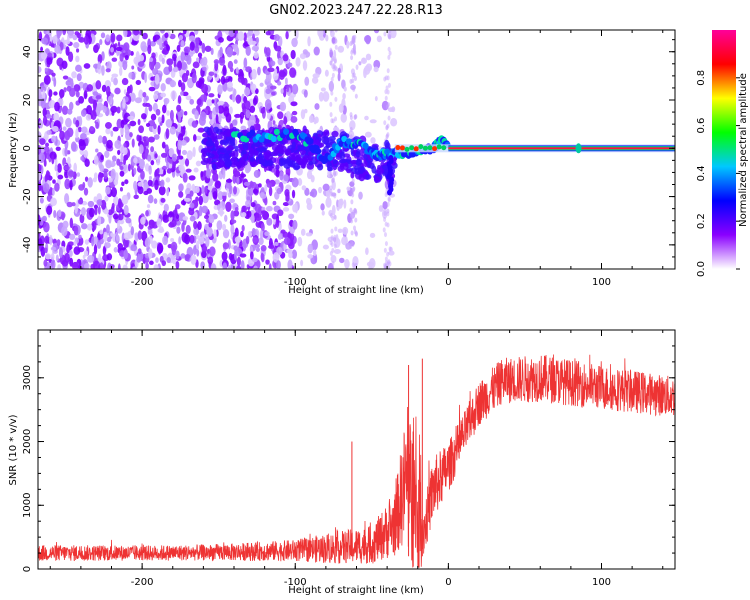  What do you see at coordinates (601, 582) in the screenshot?
I see `x-tick-label: 100` at bounding box center [601, 582].